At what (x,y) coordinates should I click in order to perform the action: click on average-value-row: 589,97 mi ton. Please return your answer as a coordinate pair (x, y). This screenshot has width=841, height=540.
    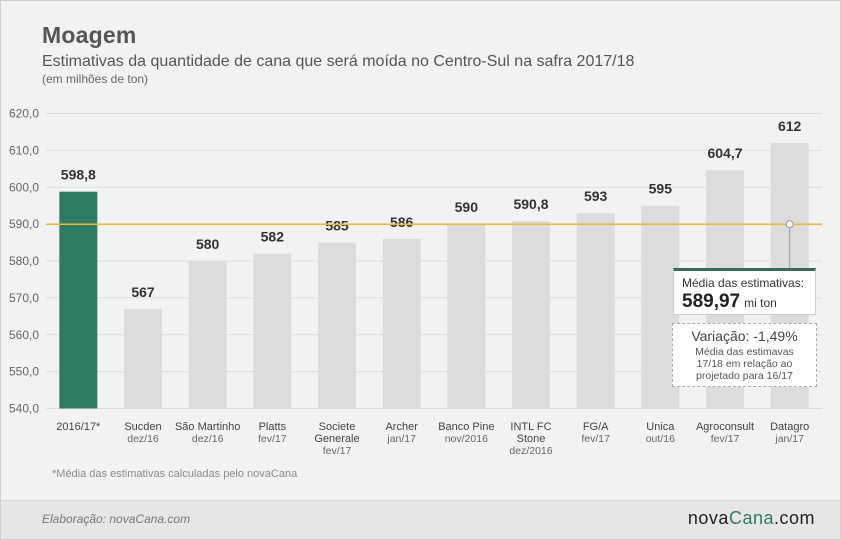
    Looking at the image, I should click on (744, 302).